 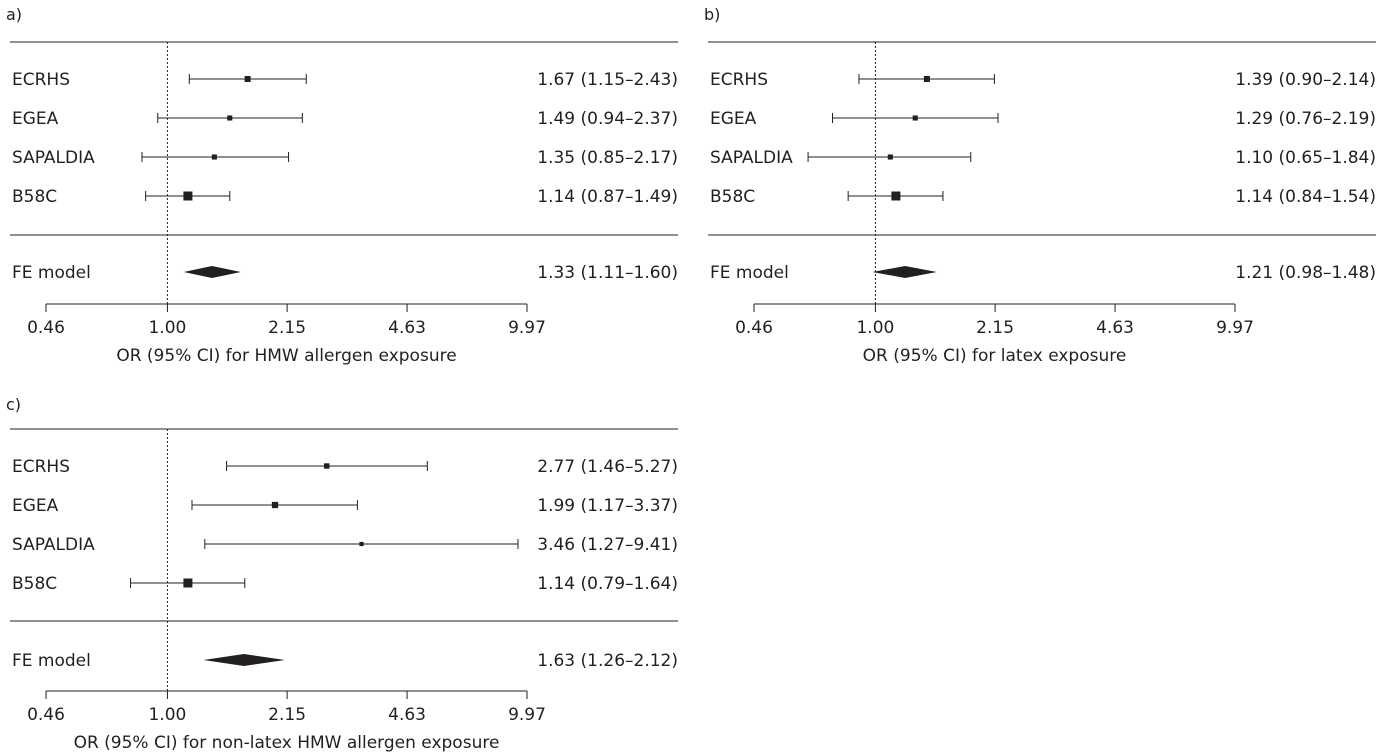 I want to click on or-ci-text: 1.63 (1.26–2.12), so click(x=607, y=661).